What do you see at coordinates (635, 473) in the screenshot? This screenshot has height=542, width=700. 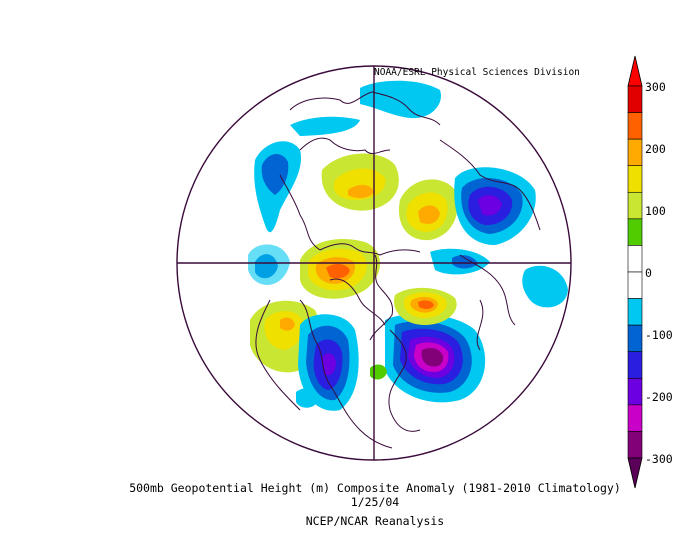 I see `colorbar-arrow-bottom` at bounding box center [635, 473].